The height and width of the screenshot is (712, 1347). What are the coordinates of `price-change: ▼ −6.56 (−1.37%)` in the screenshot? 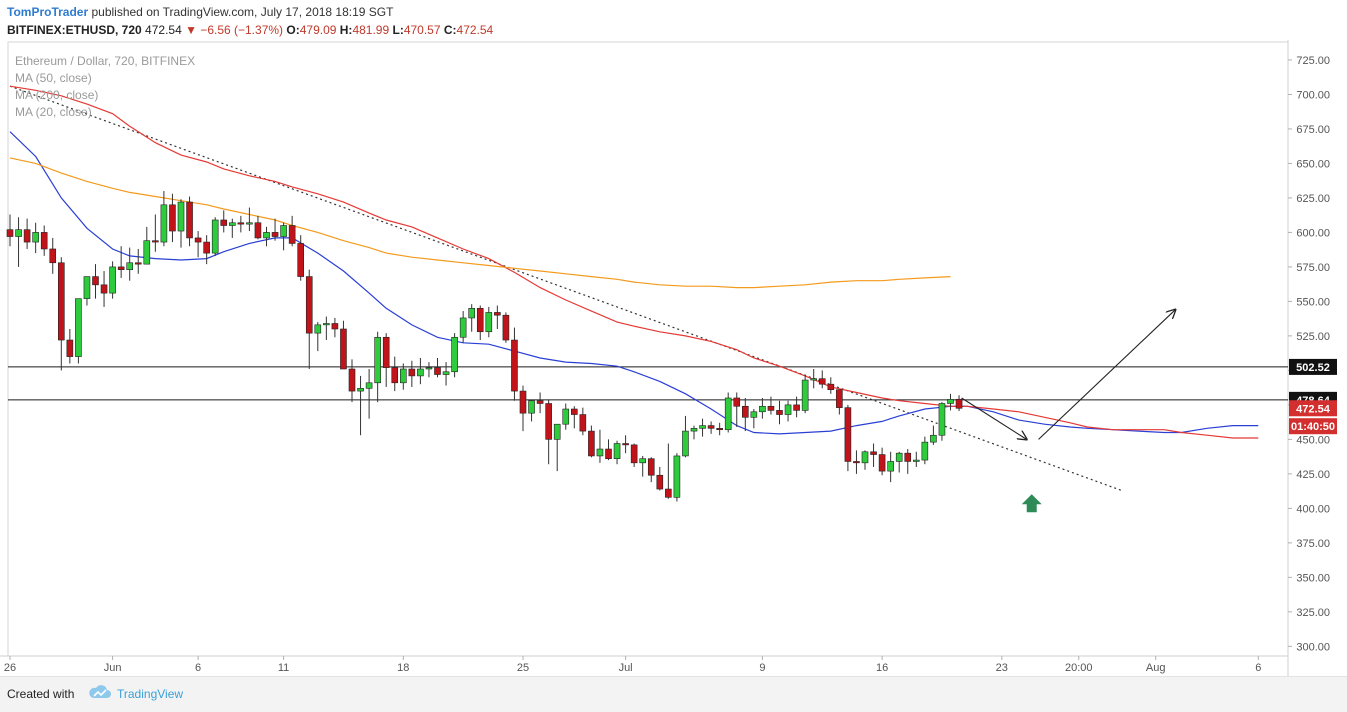 It's located at (234, 30).